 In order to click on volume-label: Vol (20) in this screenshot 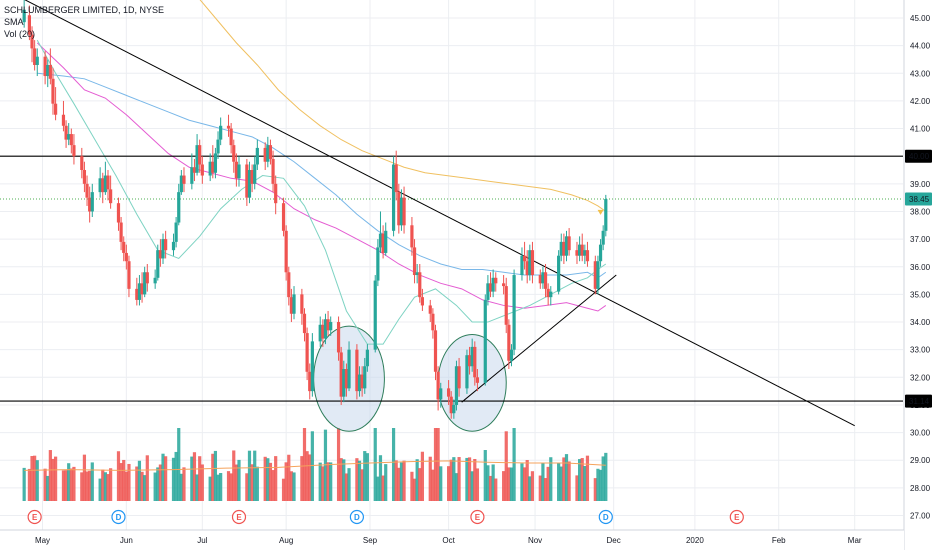, I will do `click(20, 34)`.